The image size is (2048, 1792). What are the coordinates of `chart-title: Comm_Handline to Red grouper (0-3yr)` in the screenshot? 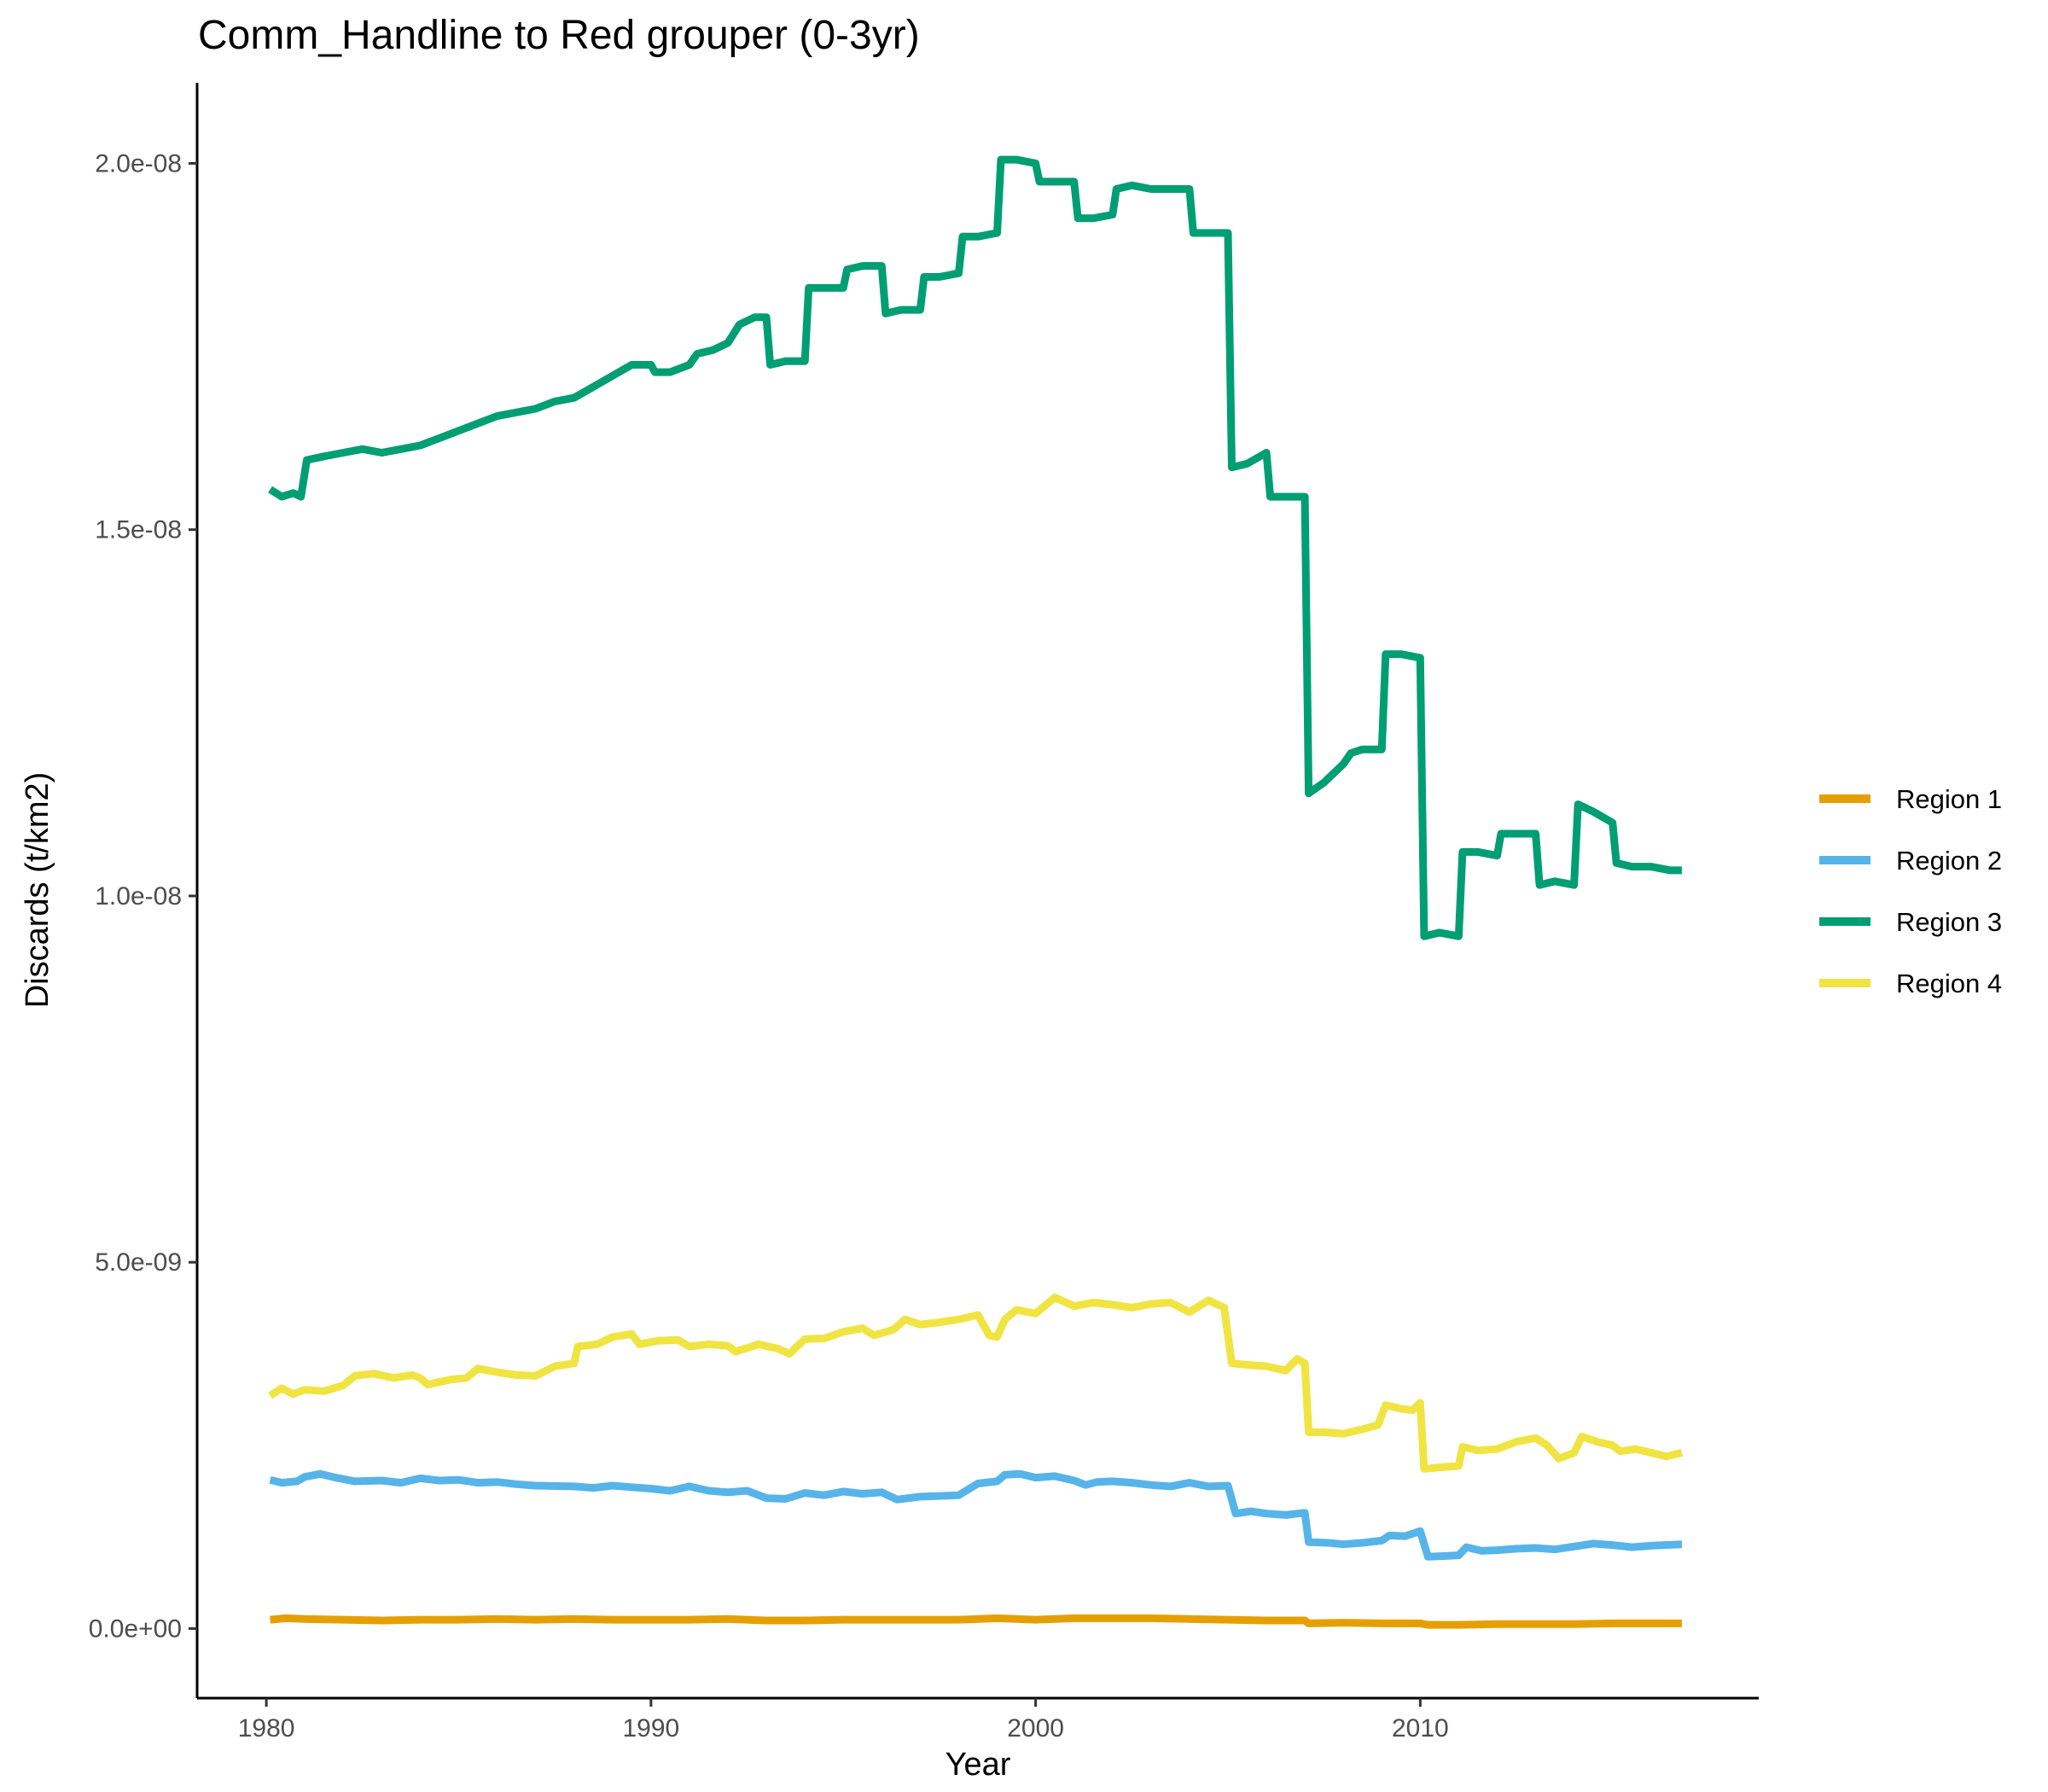 It's located at (559, 35).